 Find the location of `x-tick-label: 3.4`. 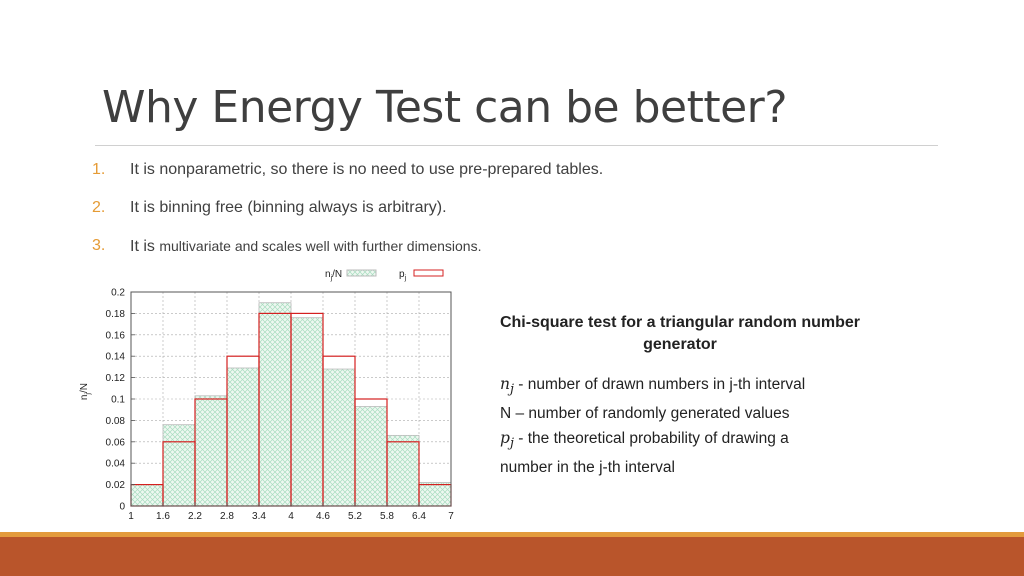

x-tick-label: 3.4 is located at coordinates (259, 516).